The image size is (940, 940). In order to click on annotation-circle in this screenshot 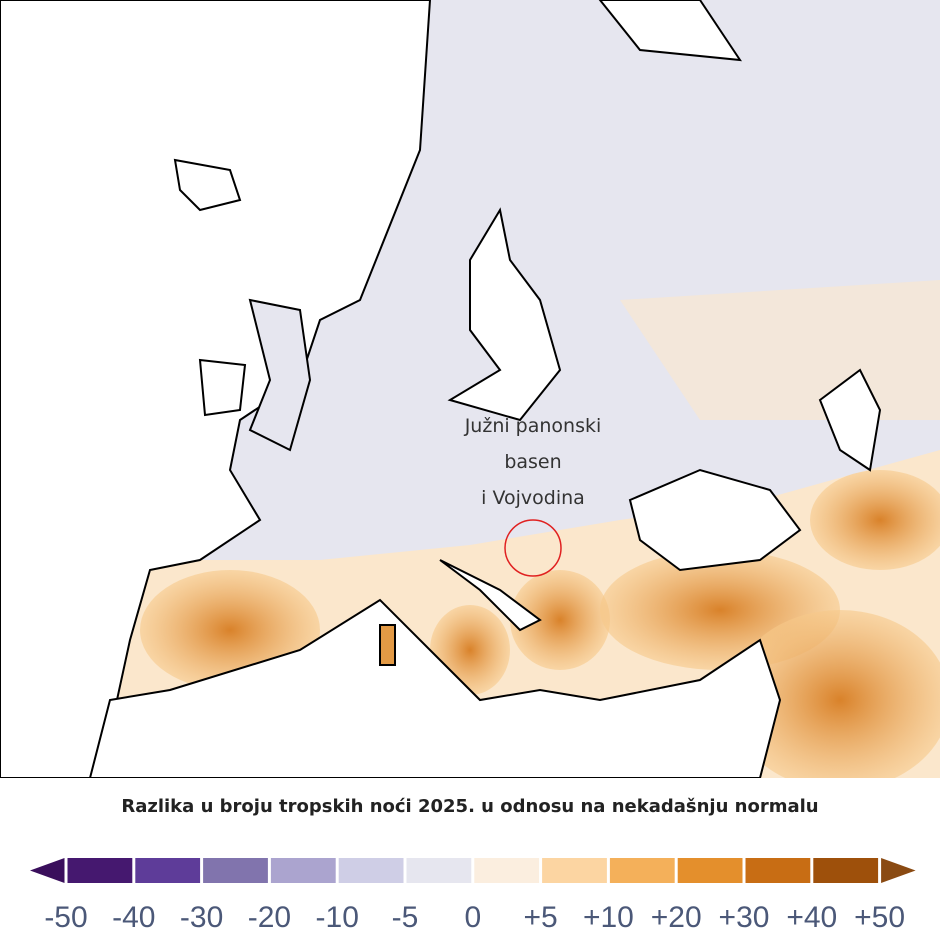, I will do `click(533, 548)`.